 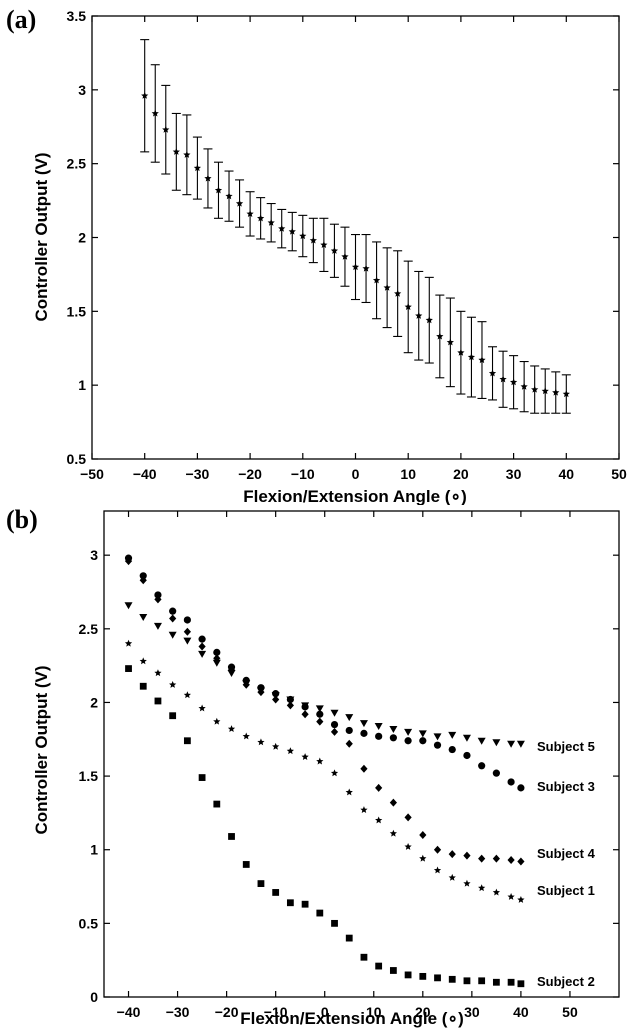 I want to click on x-tick-label-a-4: −10, so click(x=303, y=474).